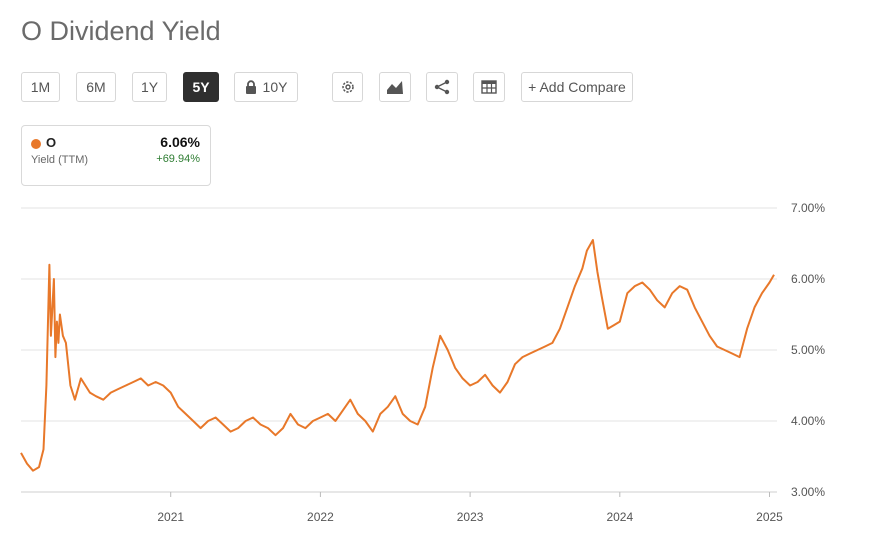 The height and width of the screenshot is (554, 879). I want to click on share-button, so click(442, 87).